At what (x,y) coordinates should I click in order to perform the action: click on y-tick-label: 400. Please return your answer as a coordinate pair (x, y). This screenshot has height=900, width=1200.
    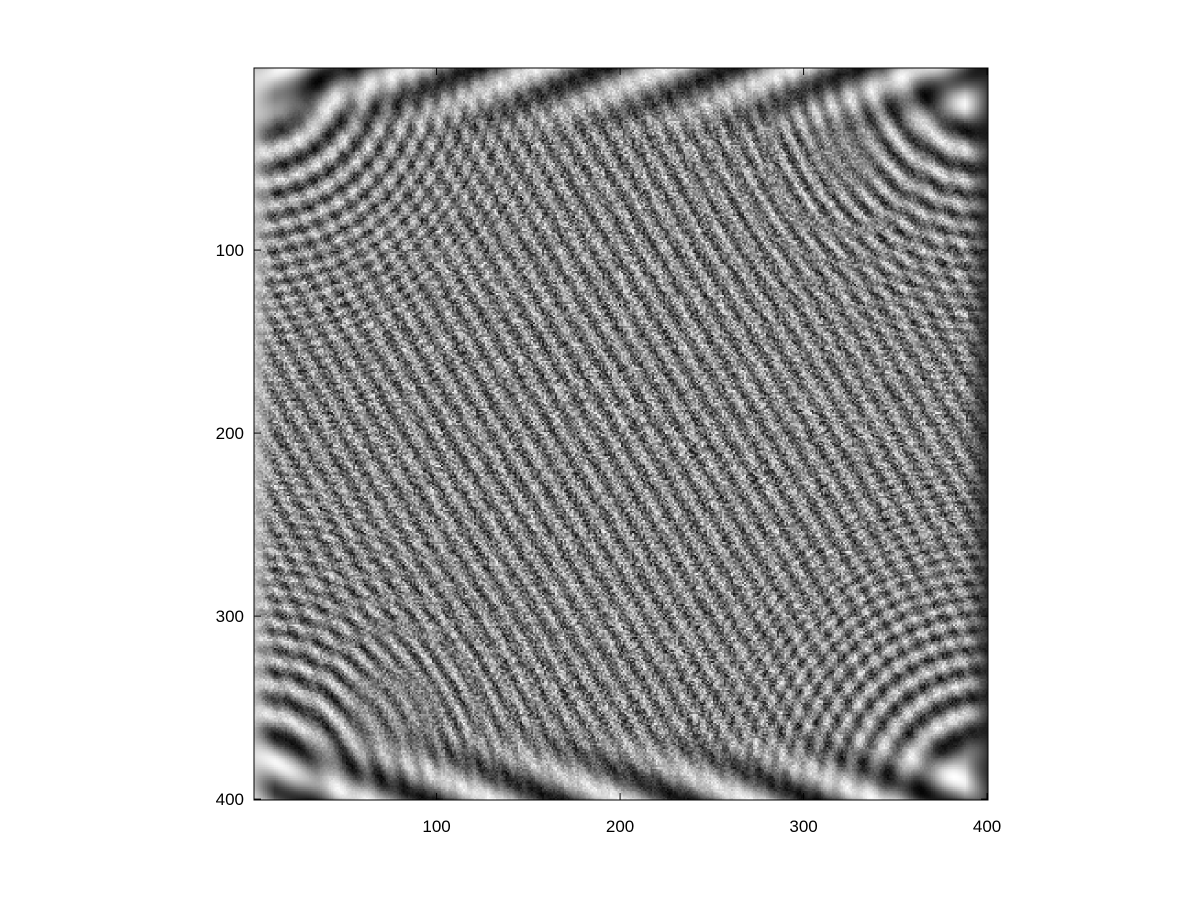
    Looking at the image, I should click on (230, 799).